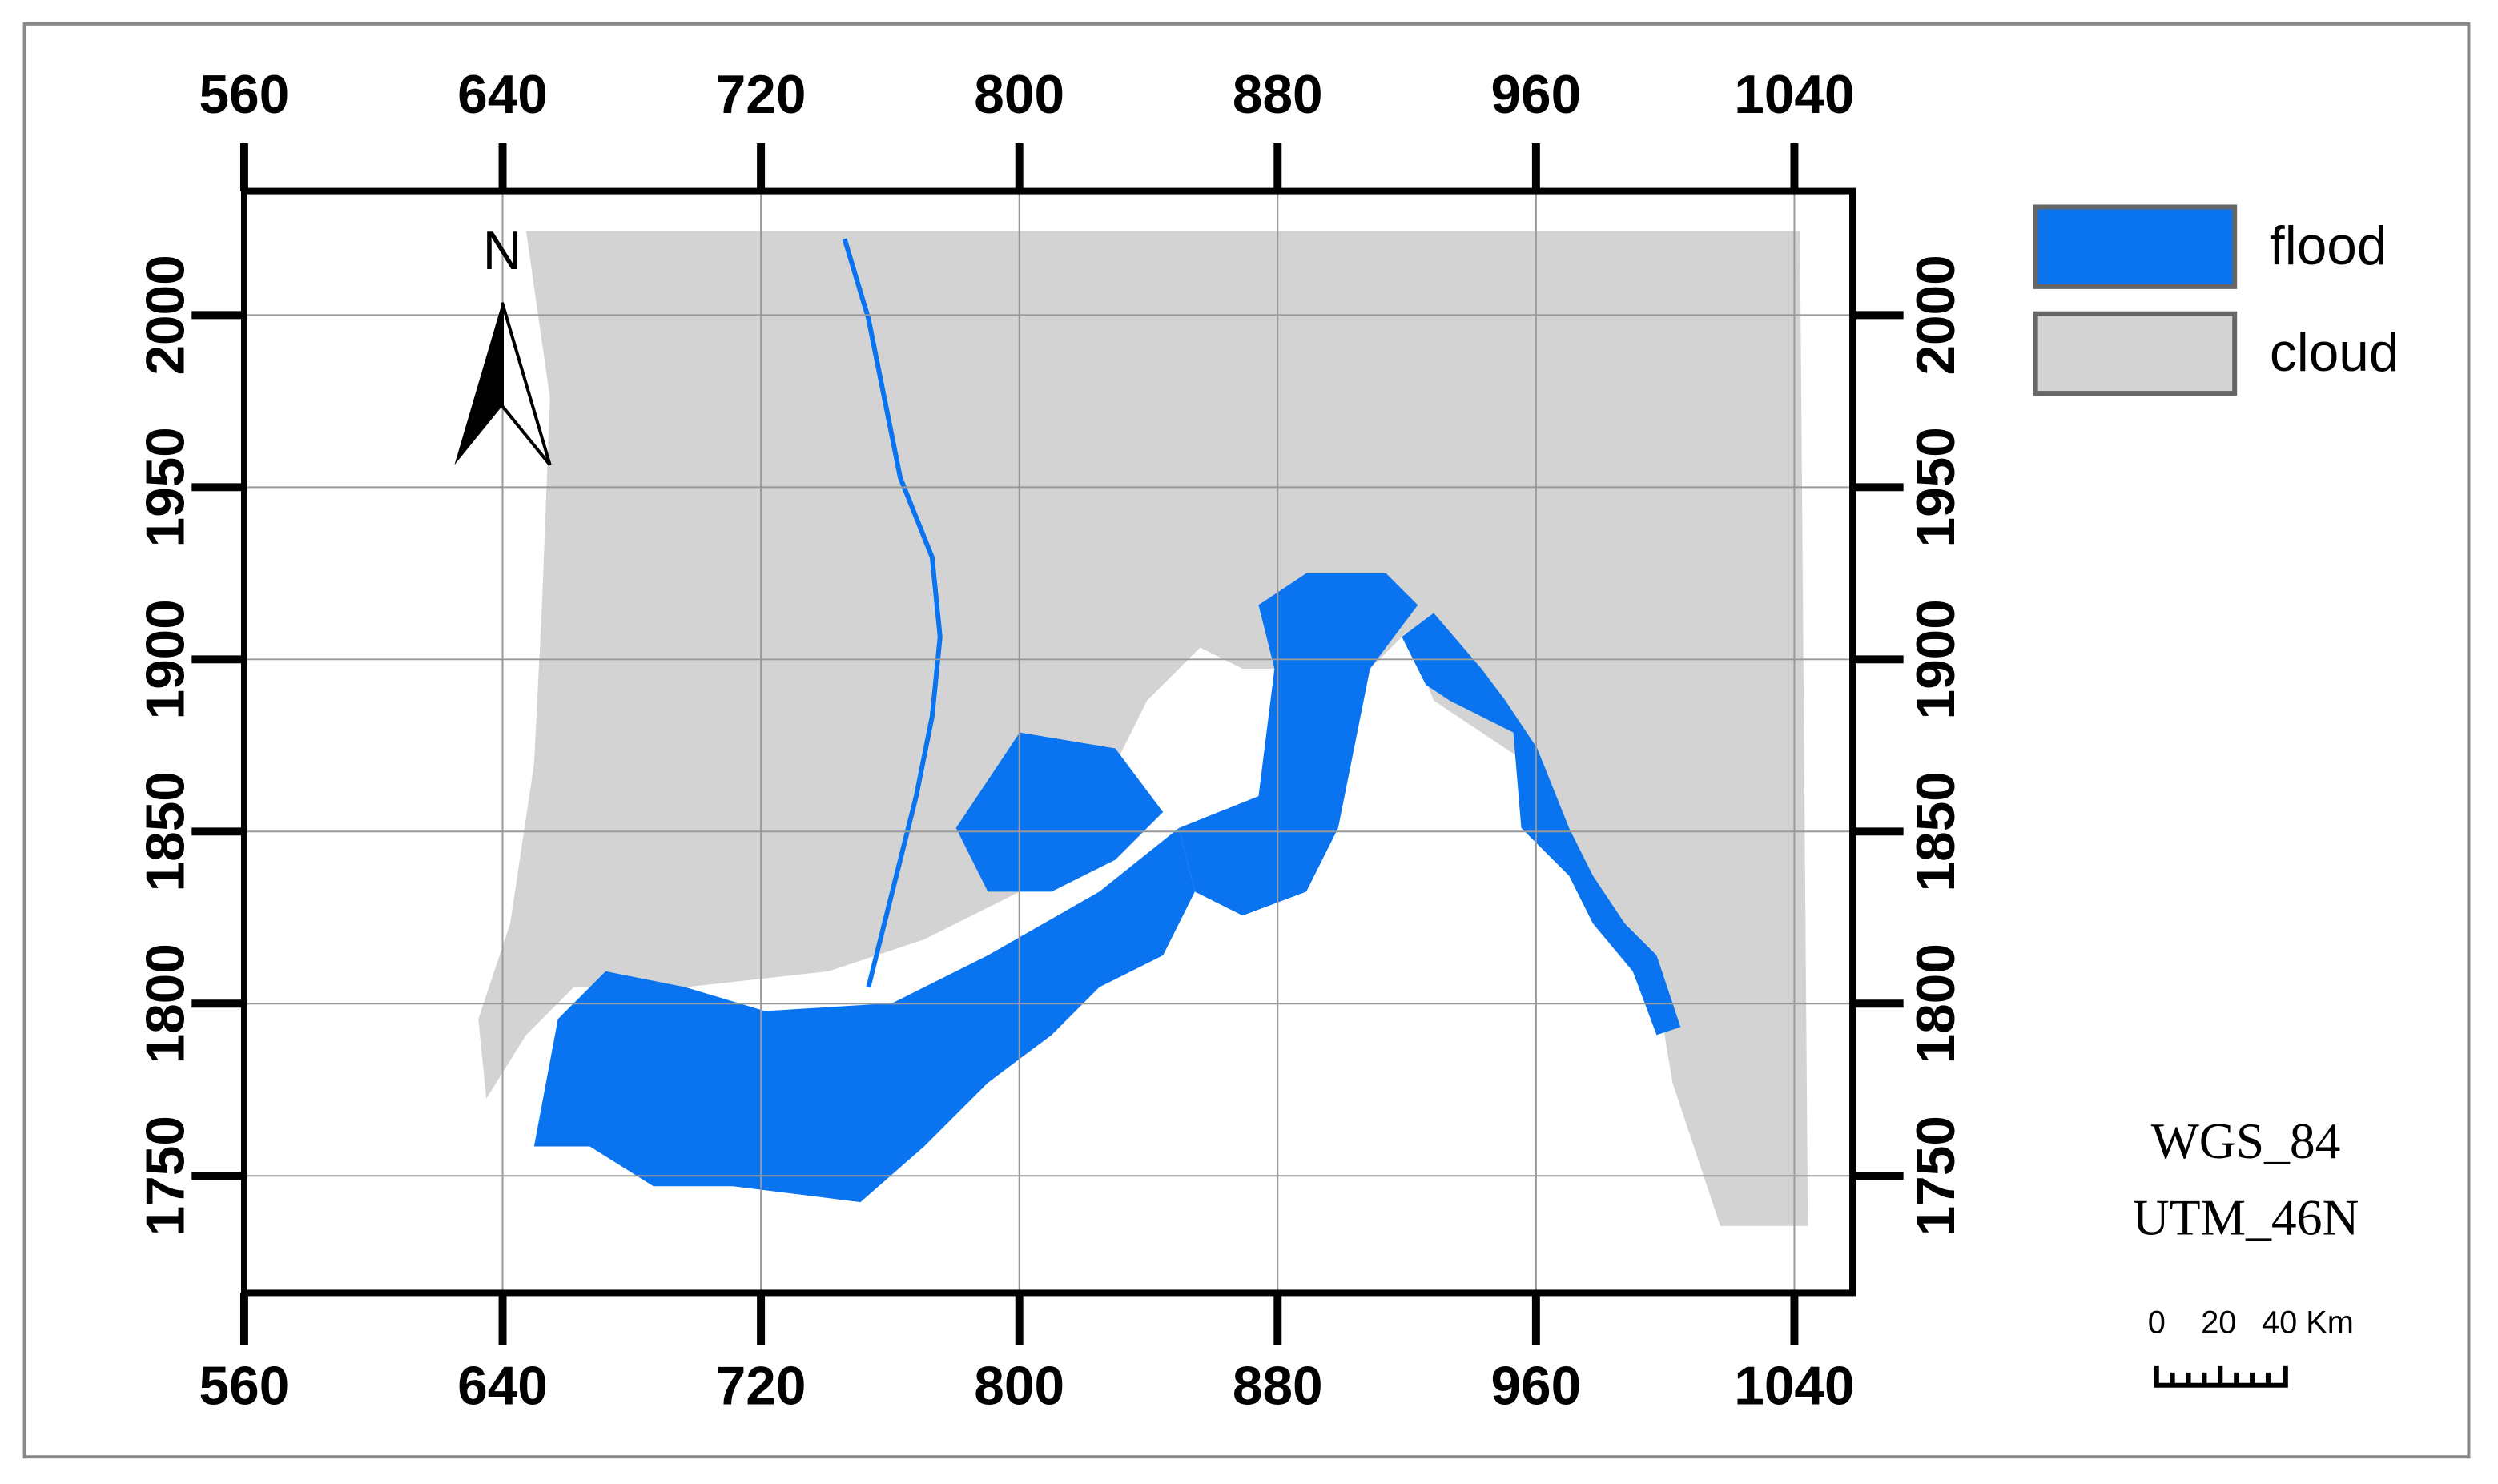  I want to click on north-arrow-right, so click(526, 384).